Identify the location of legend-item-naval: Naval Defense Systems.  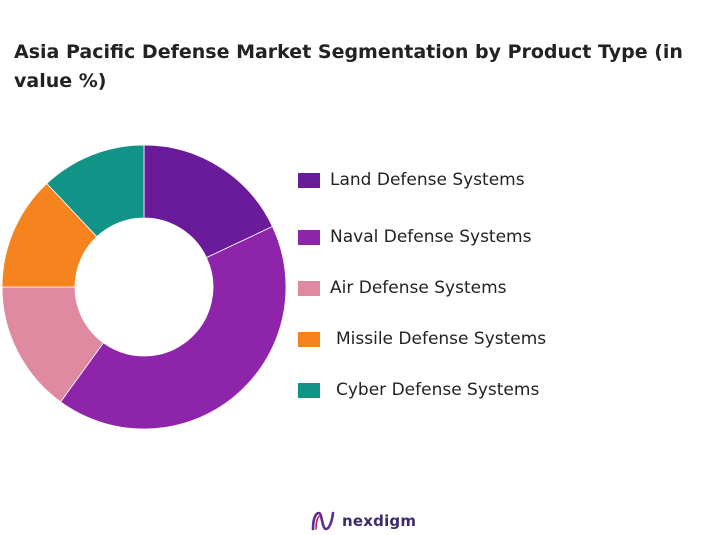
(414, 237).